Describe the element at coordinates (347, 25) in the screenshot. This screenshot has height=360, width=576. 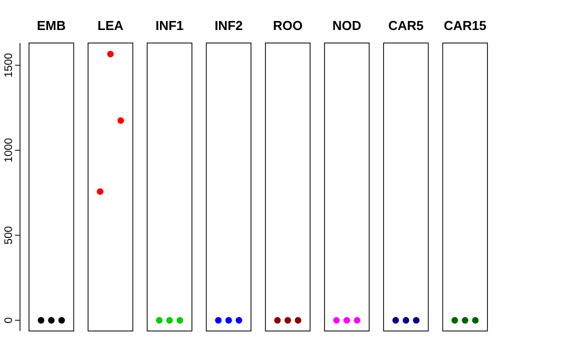
I see `x-tick-label: NOD` at that location.